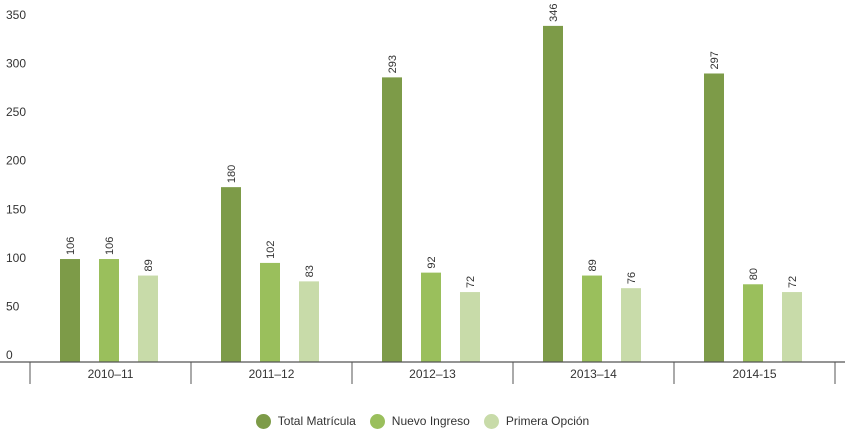 The height and width of the screenshot is (433, 845). I want to click on x-tick-label: 2012–13, so click(432, 374).